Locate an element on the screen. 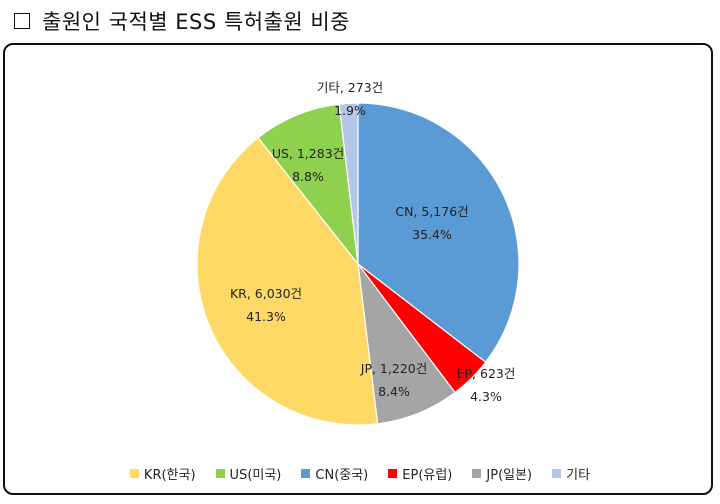 Image resolution: width=720 pixels, height=504 pixels. legend-label: US(미국) is located at coordinates (255, 475).